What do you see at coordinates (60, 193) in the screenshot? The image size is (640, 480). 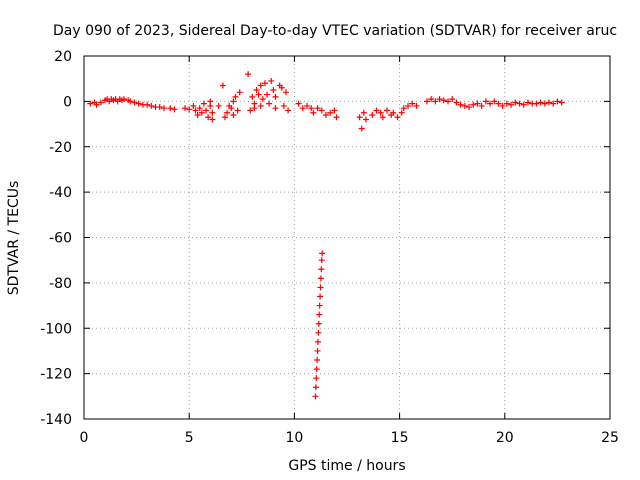 I see `y-tick-label: -40` at bounding box center [60, 193].